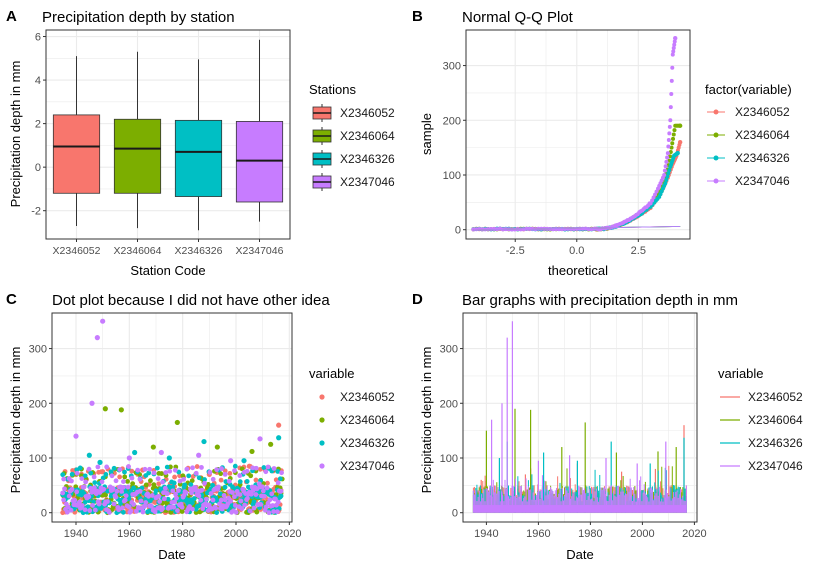 The width and height of the screenshot is (818, 570). Describe the element at coordinates (417, 16) in the screenshot. I see `panel-label-b: B` at that location.